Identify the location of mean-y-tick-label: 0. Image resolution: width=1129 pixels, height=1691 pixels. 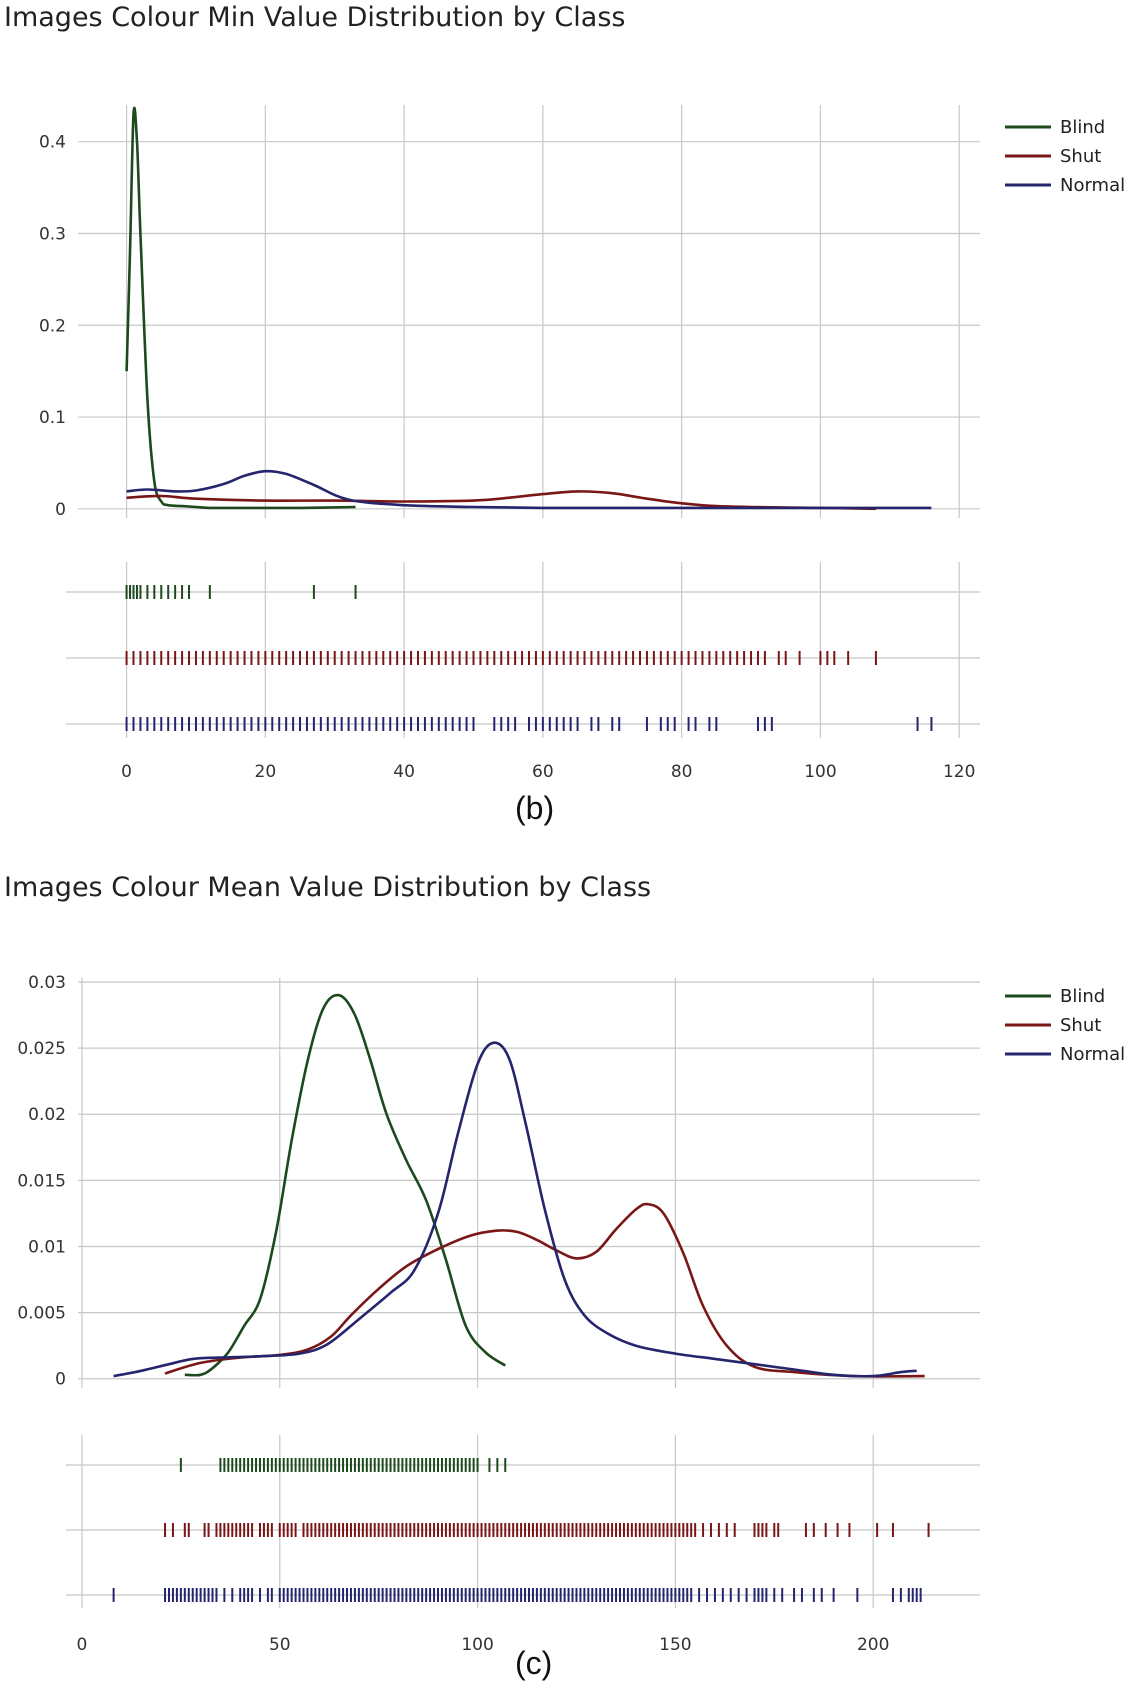
(60, 1380).